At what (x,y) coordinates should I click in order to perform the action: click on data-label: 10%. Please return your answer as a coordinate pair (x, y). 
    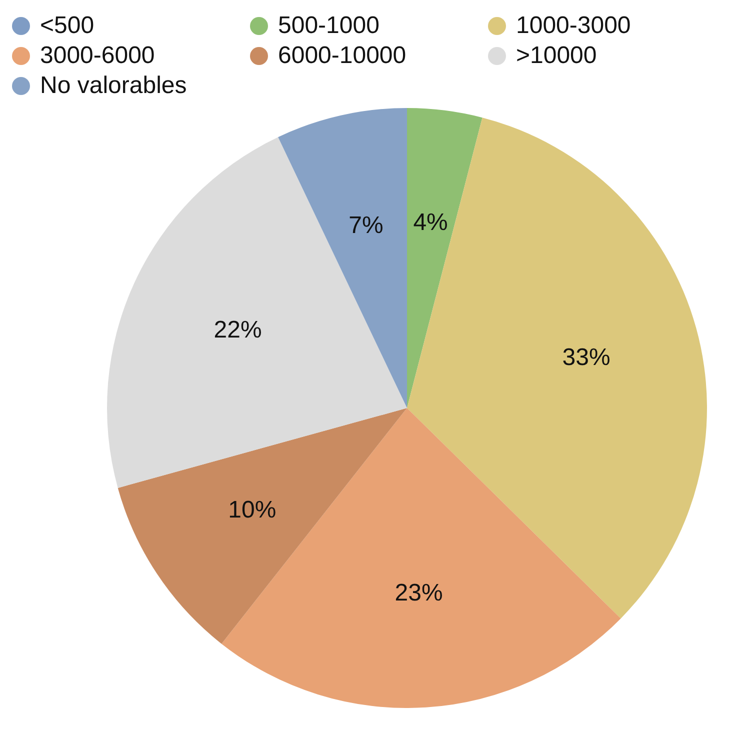
    Looking at the image, I should click on (252, 510).